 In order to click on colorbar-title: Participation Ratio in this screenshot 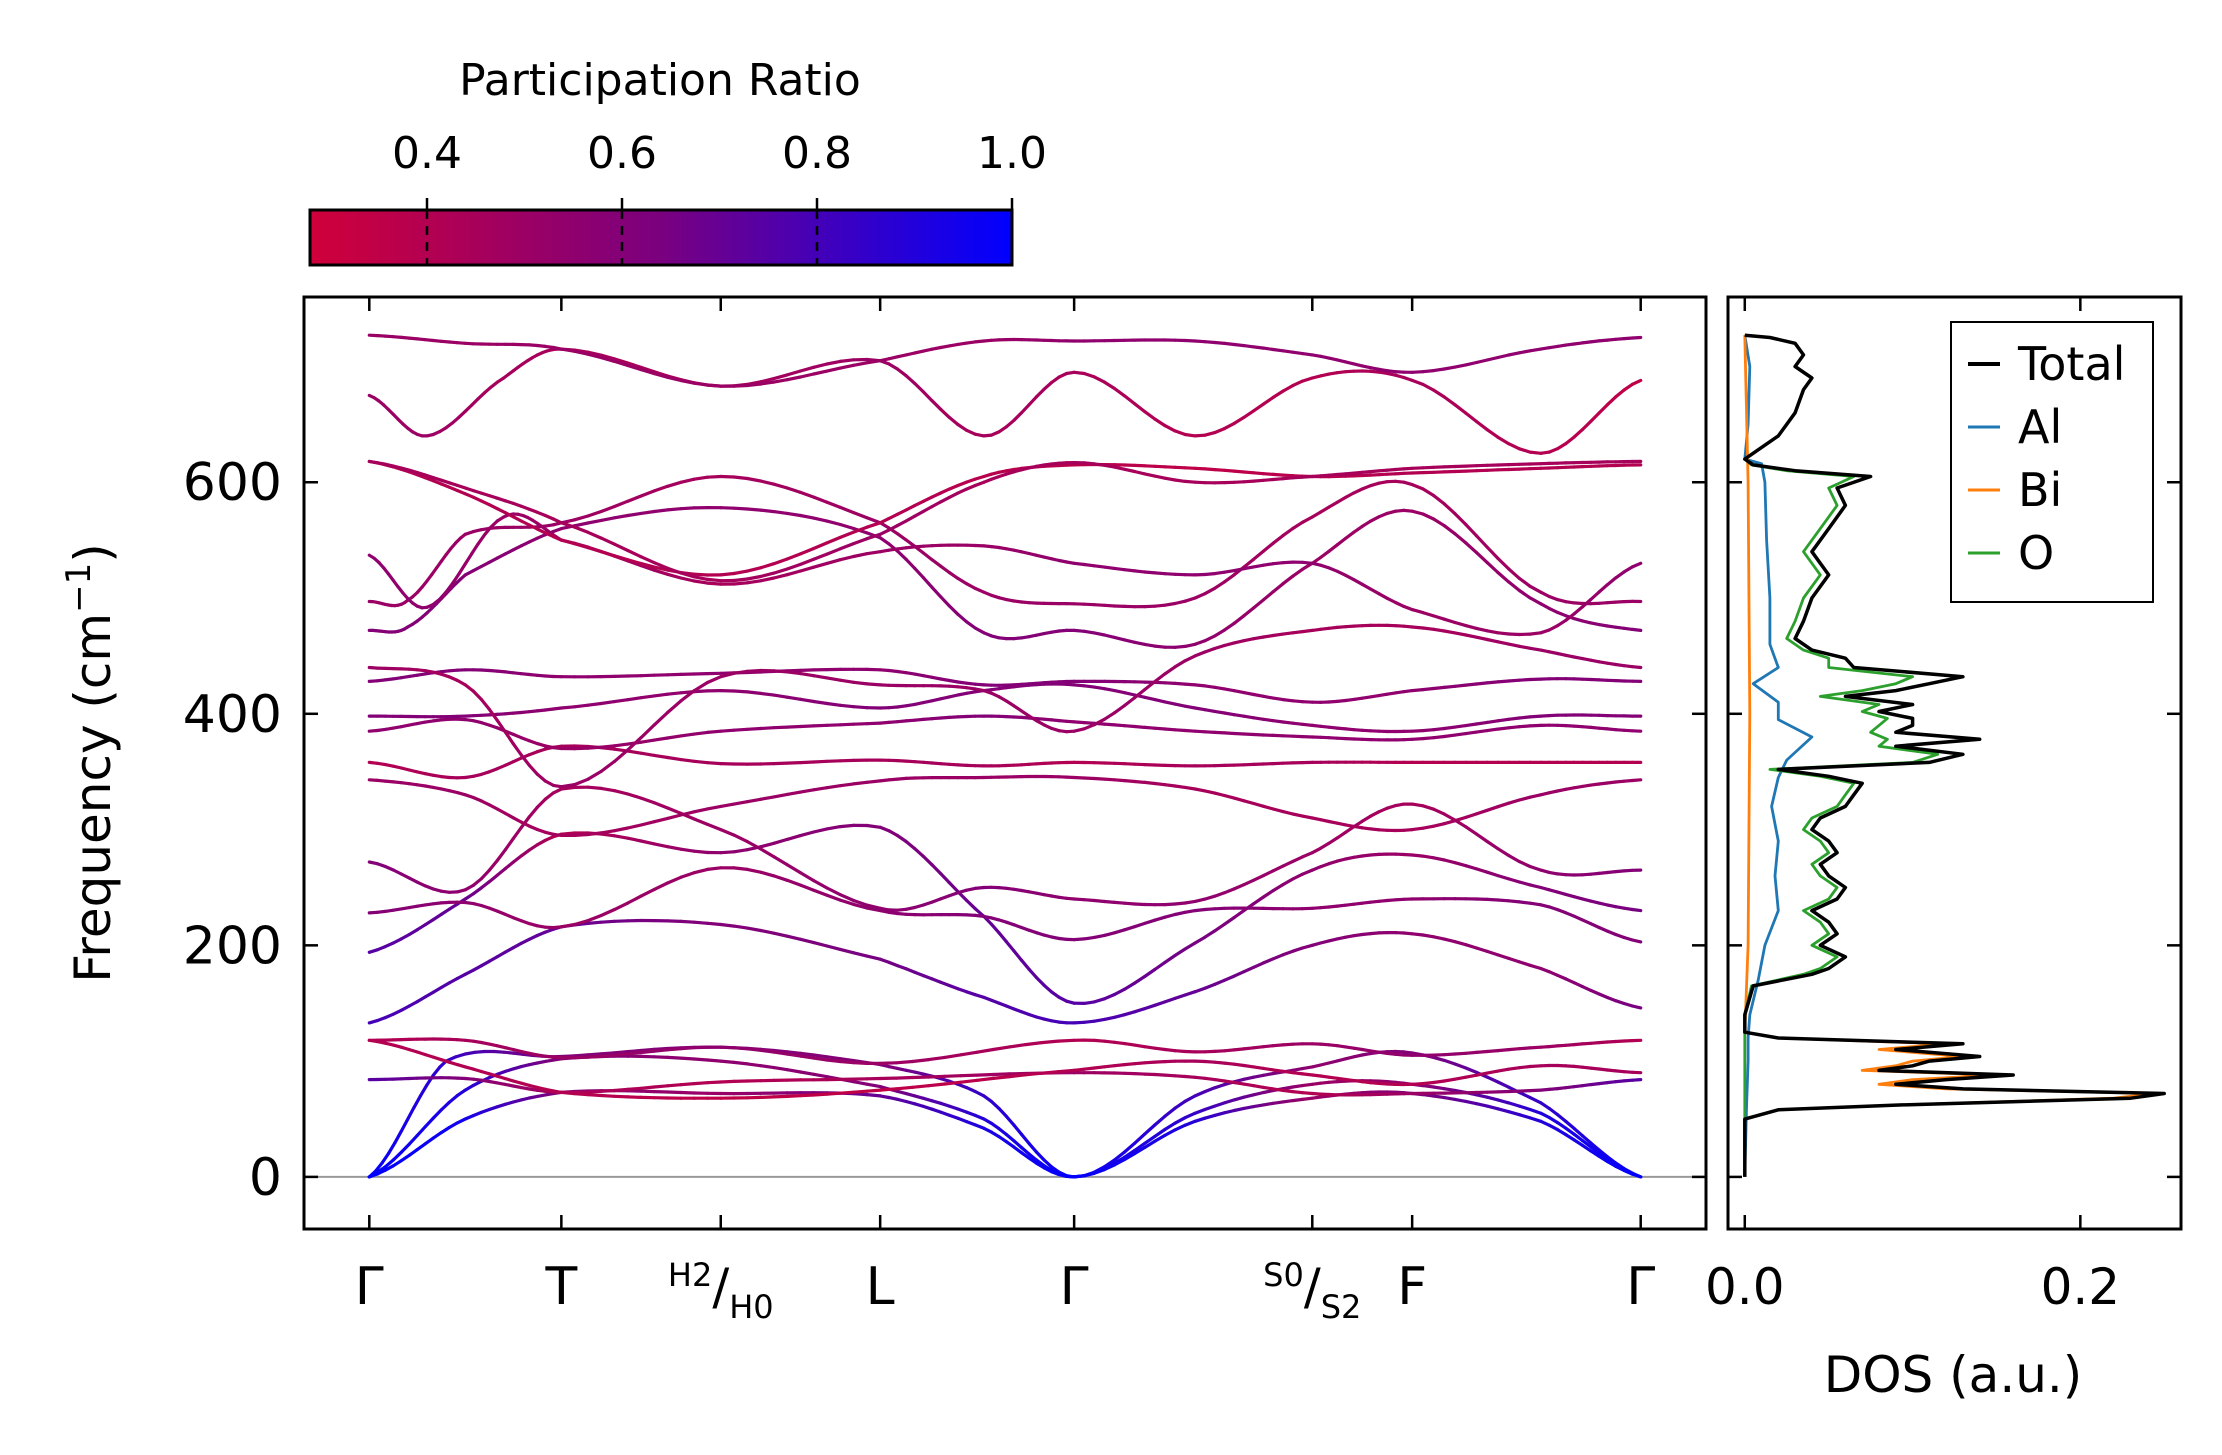, I will do `click(660, 80)`.